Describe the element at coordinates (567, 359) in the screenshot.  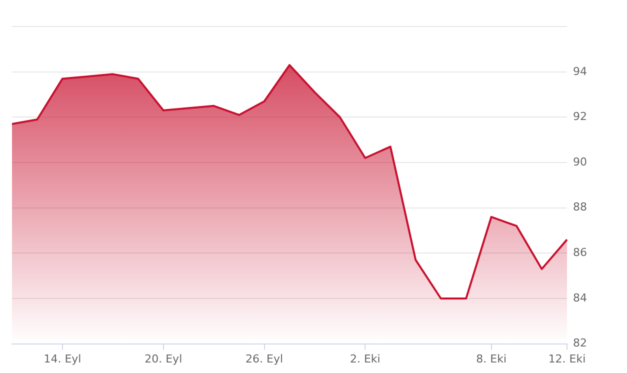
I see `x-tick-label: 12. Eki` at that location.